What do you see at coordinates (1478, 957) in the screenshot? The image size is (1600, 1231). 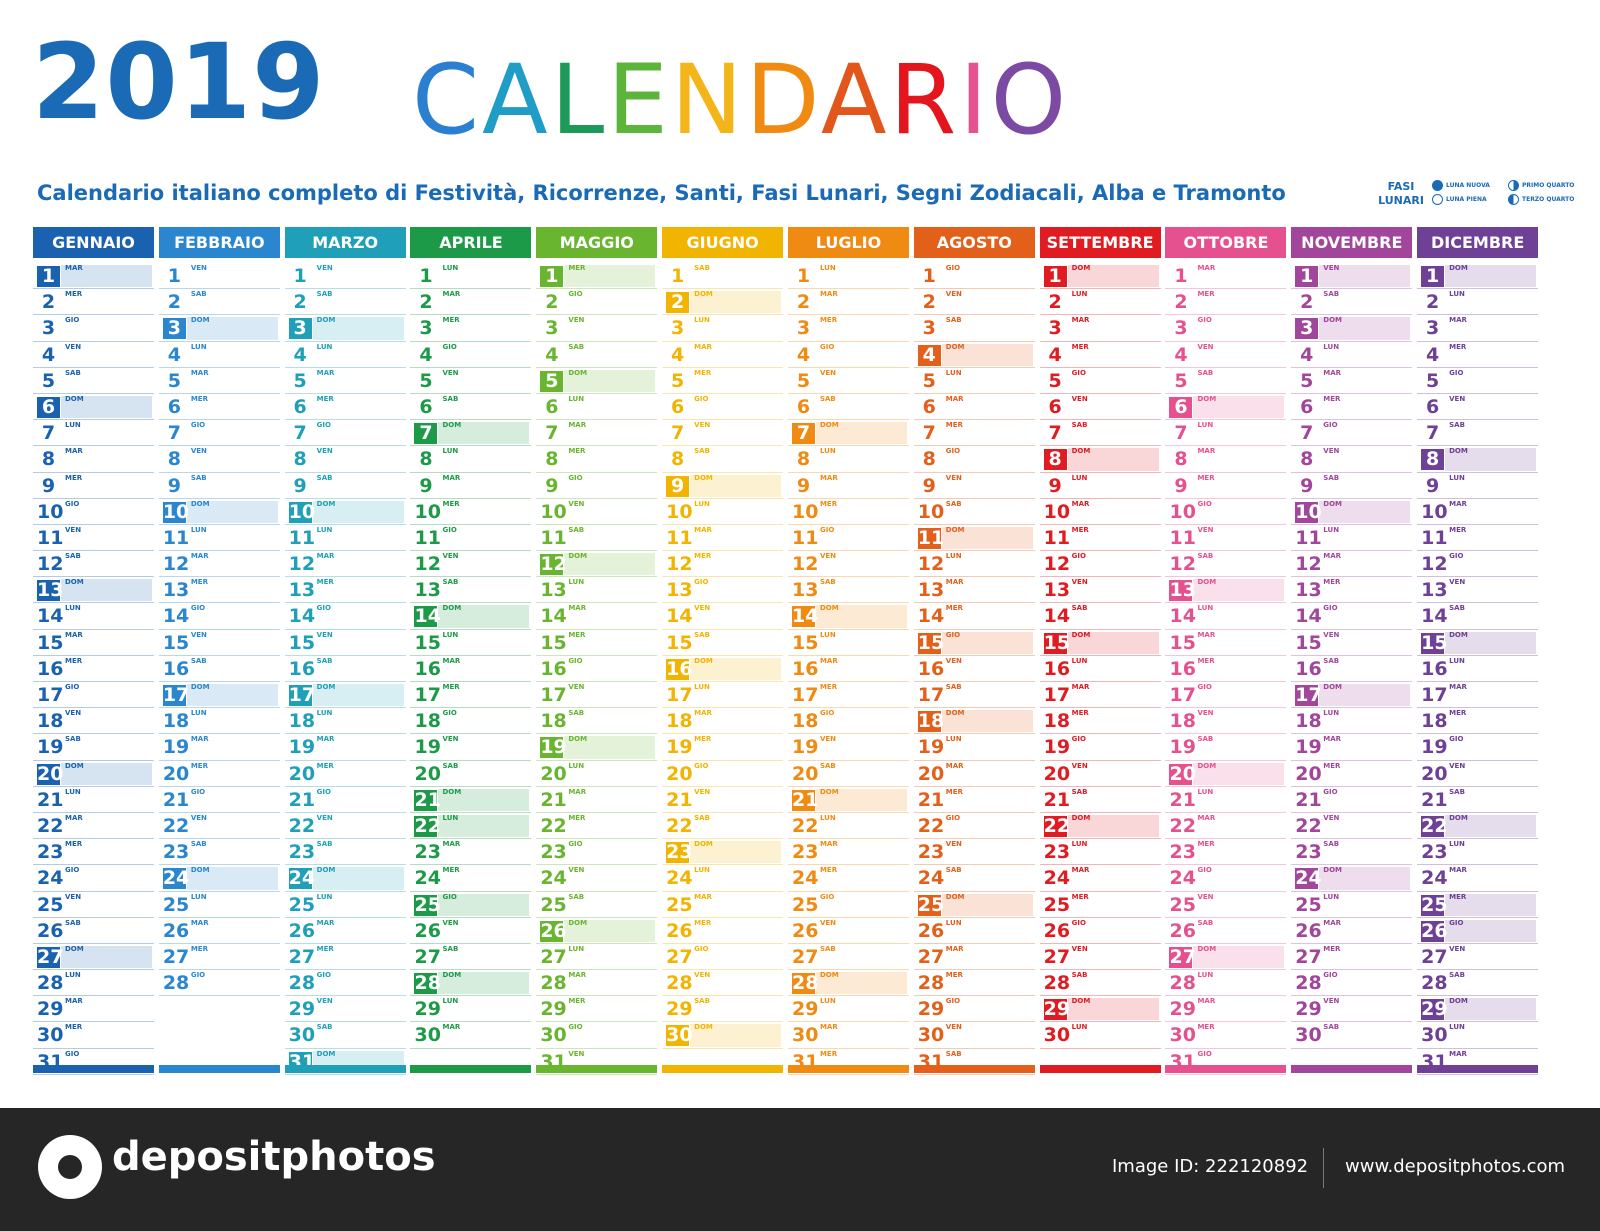 I see `day-row: 27 VEN` at bounding box center [1478, 957].